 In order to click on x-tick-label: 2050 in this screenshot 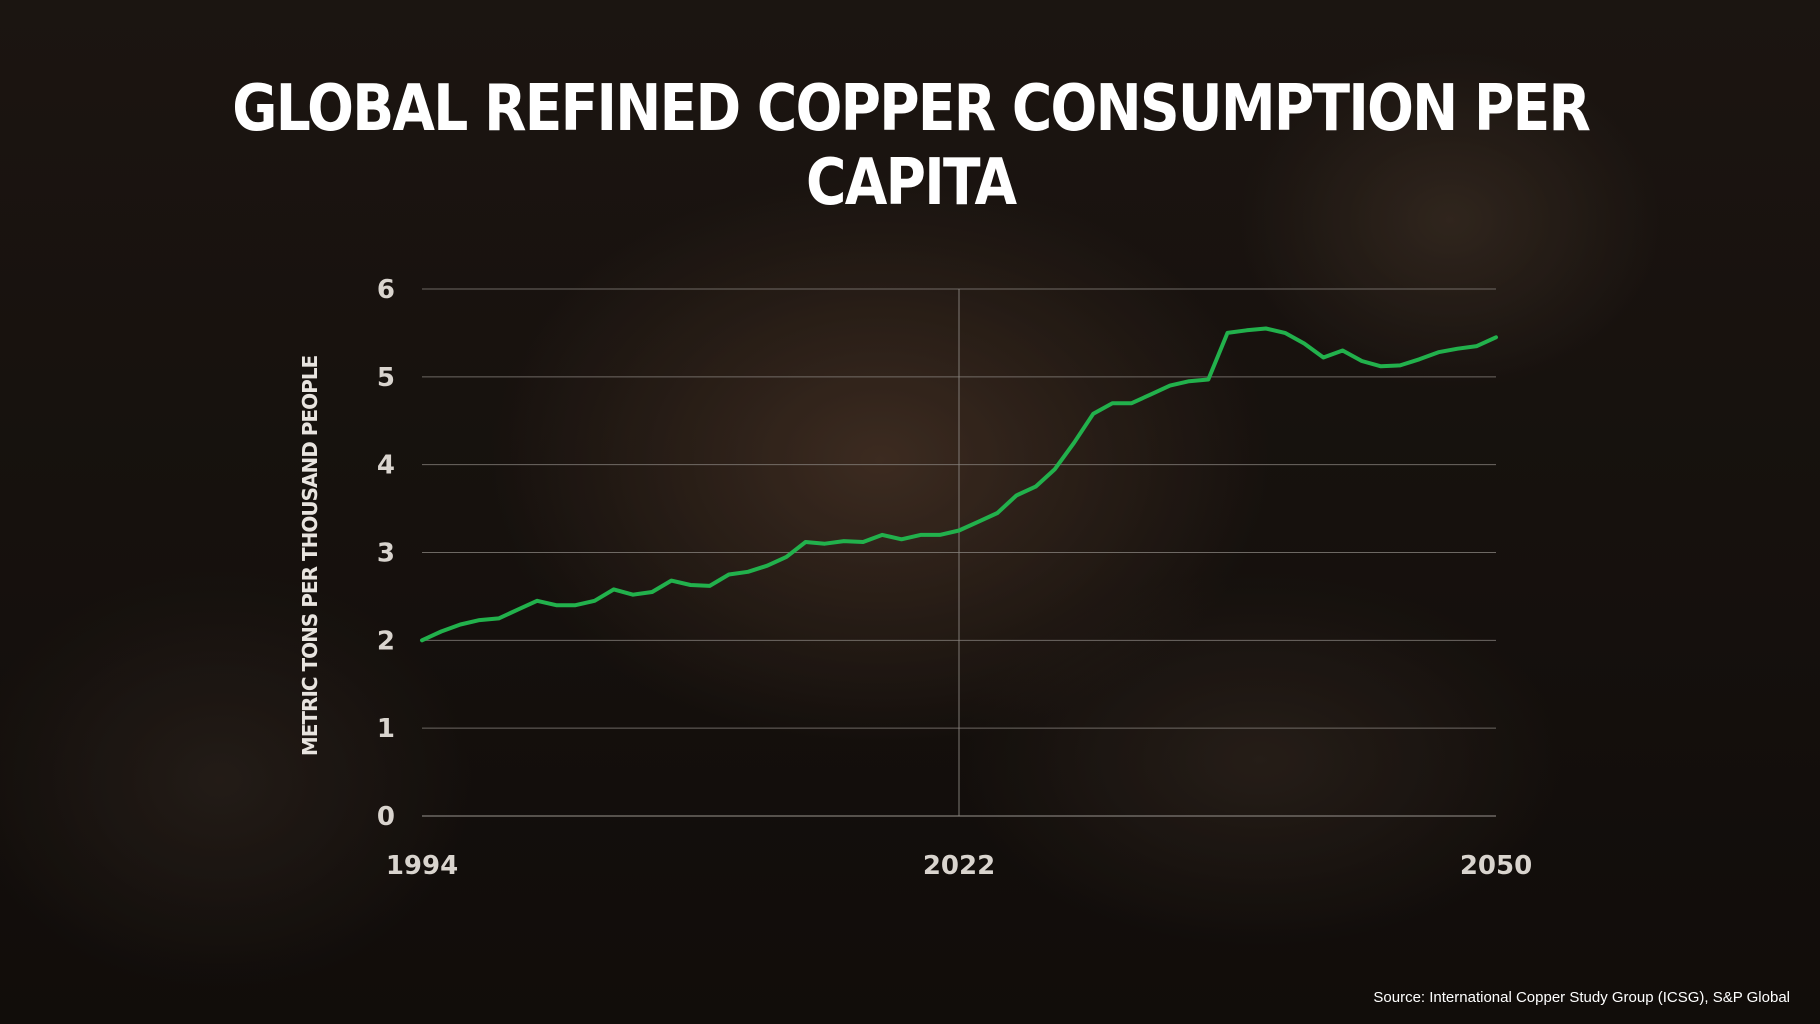, I will do `click(1496, 866)`.